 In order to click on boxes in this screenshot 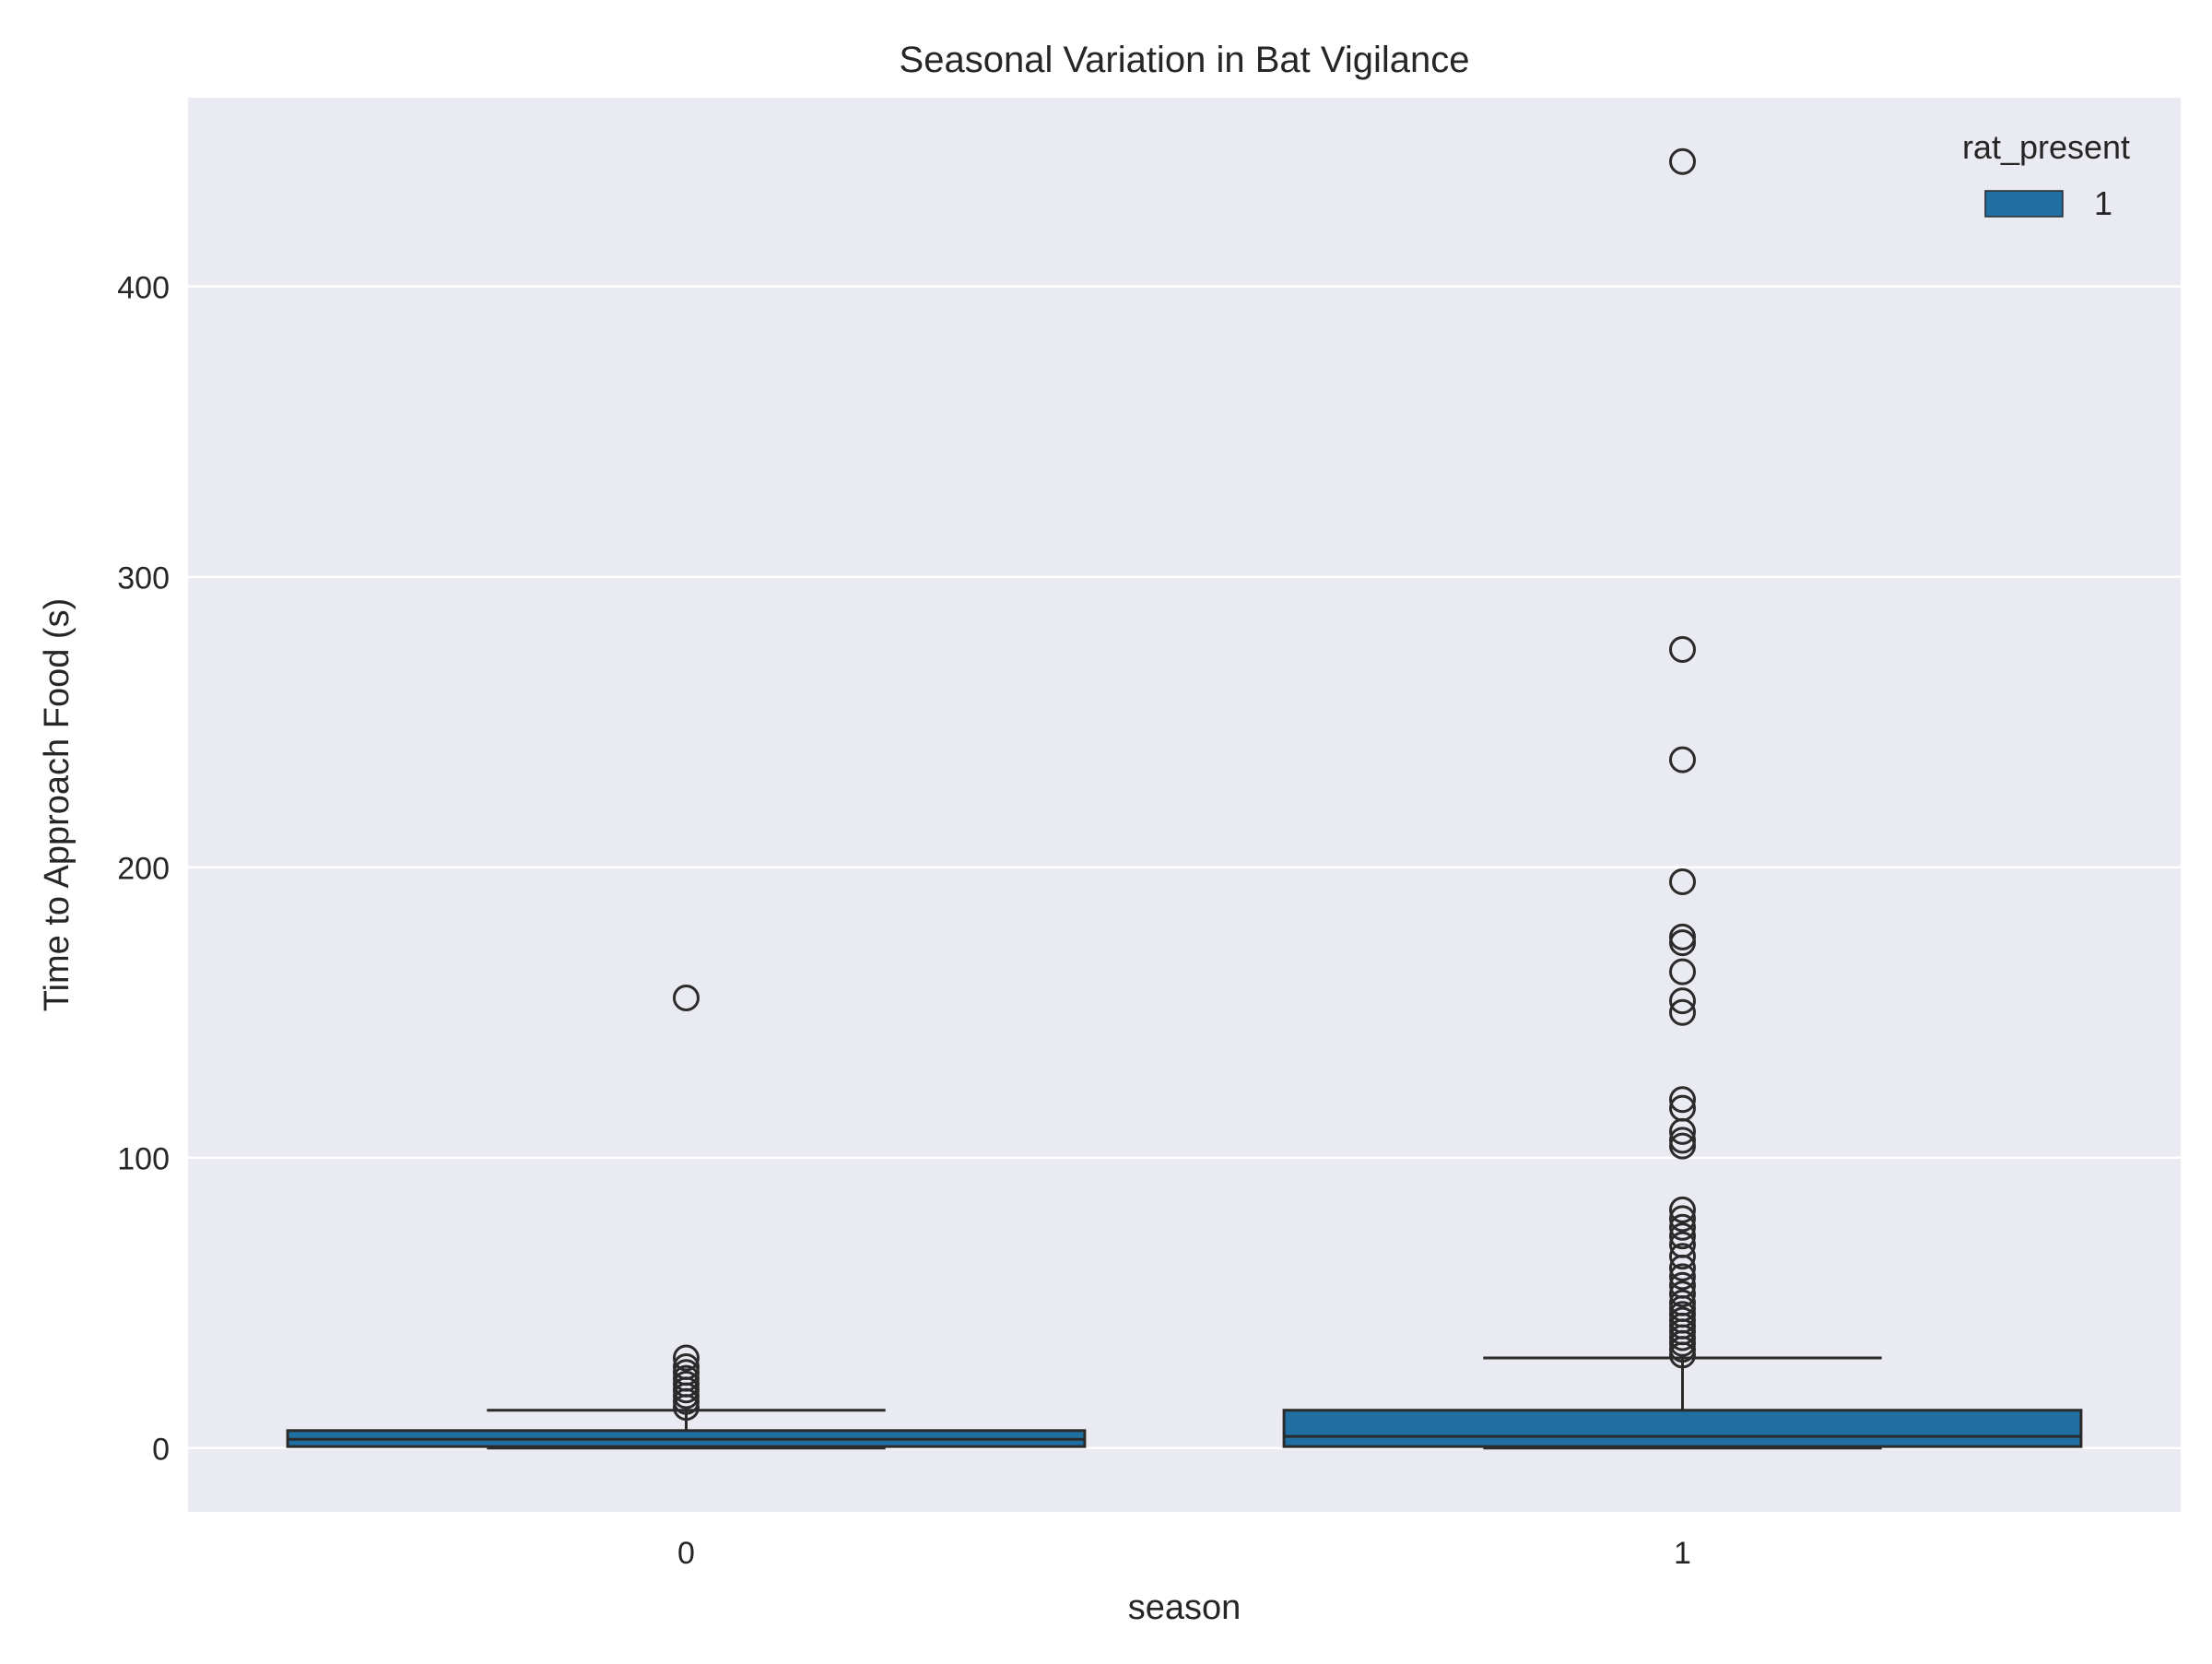, I will do `click(1184, 1403)`.